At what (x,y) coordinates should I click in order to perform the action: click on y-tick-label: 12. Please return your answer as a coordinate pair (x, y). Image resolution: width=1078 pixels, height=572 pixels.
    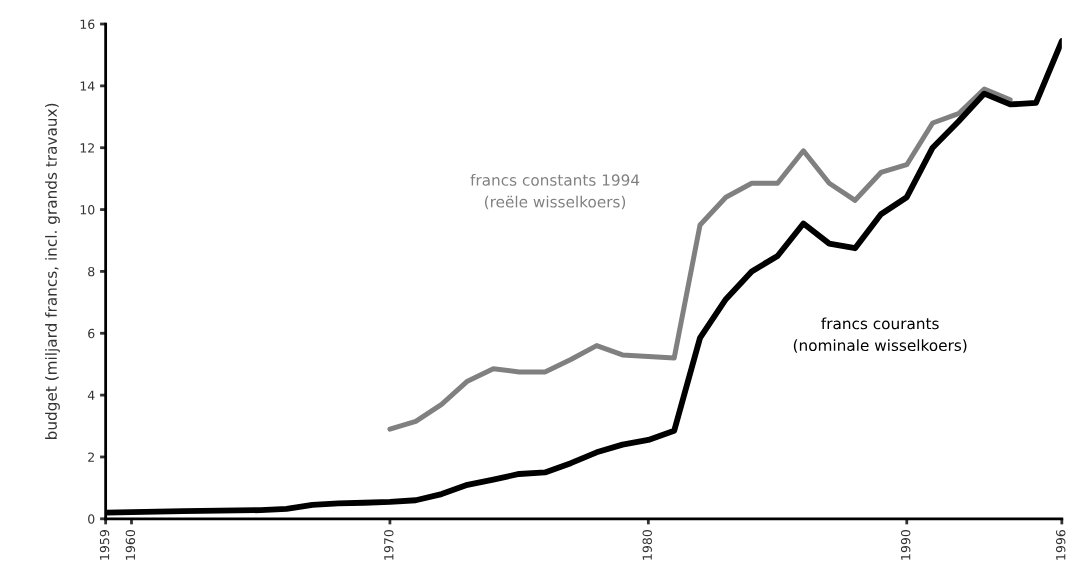
    Looking at the image, I should click on (87, 148).